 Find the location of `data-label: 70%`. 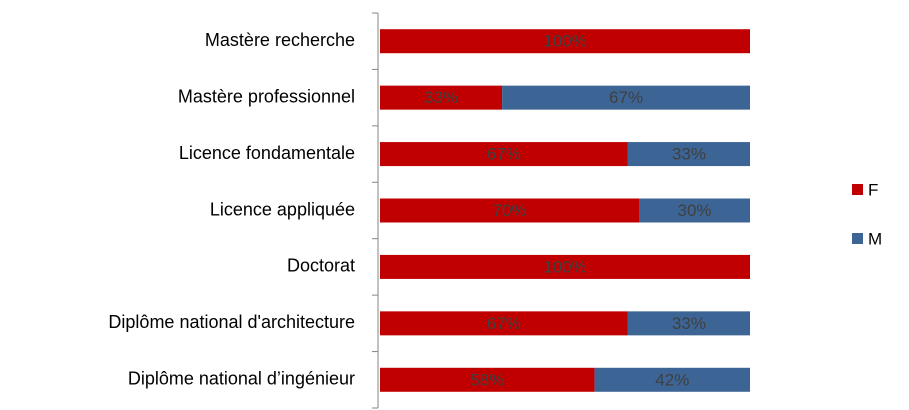

data-label: 70% is located at coordinates (509, 210).